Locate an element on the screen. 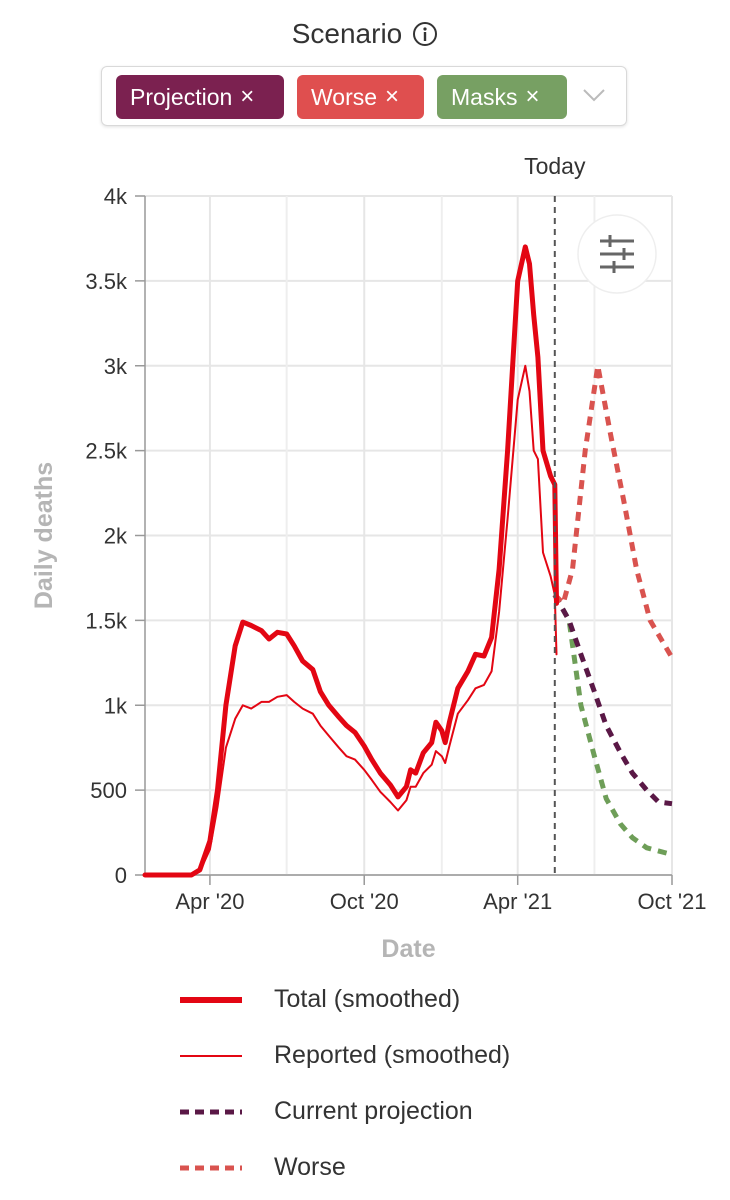 The width and height of the screenshot is (730, 1200). x-tick-label: Oct '20 is located at coordinates (364, 901).